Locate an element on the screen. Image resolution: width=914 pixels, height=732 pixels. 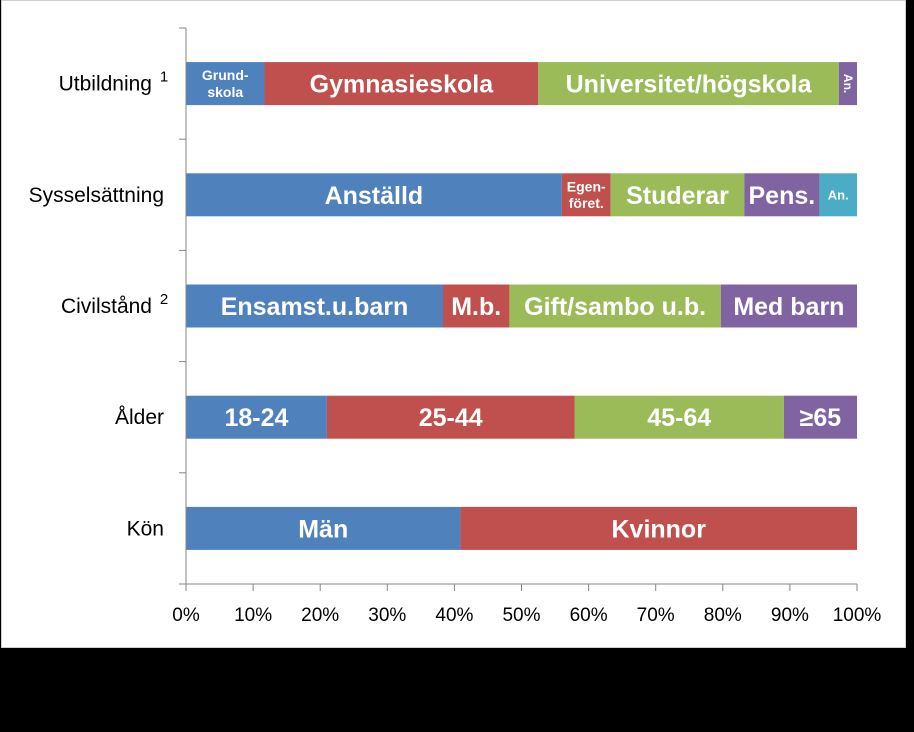
segment-label: 25-44 is located at coordinates (451, 418).